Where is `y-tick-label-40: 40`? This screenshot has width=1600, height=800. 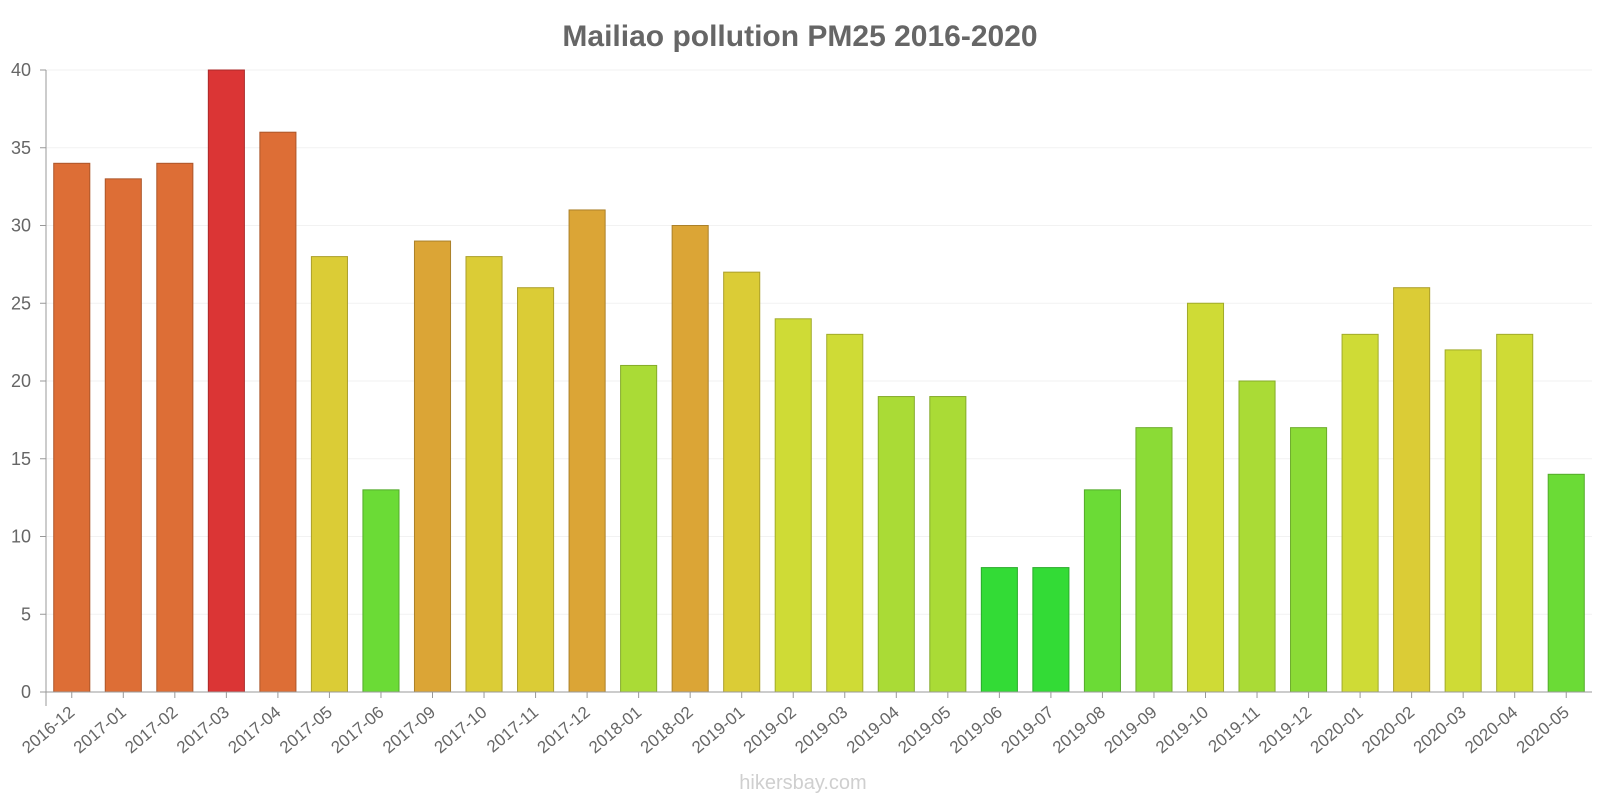 y-tick-label-40: 40 is located at coordinates (21, 70).